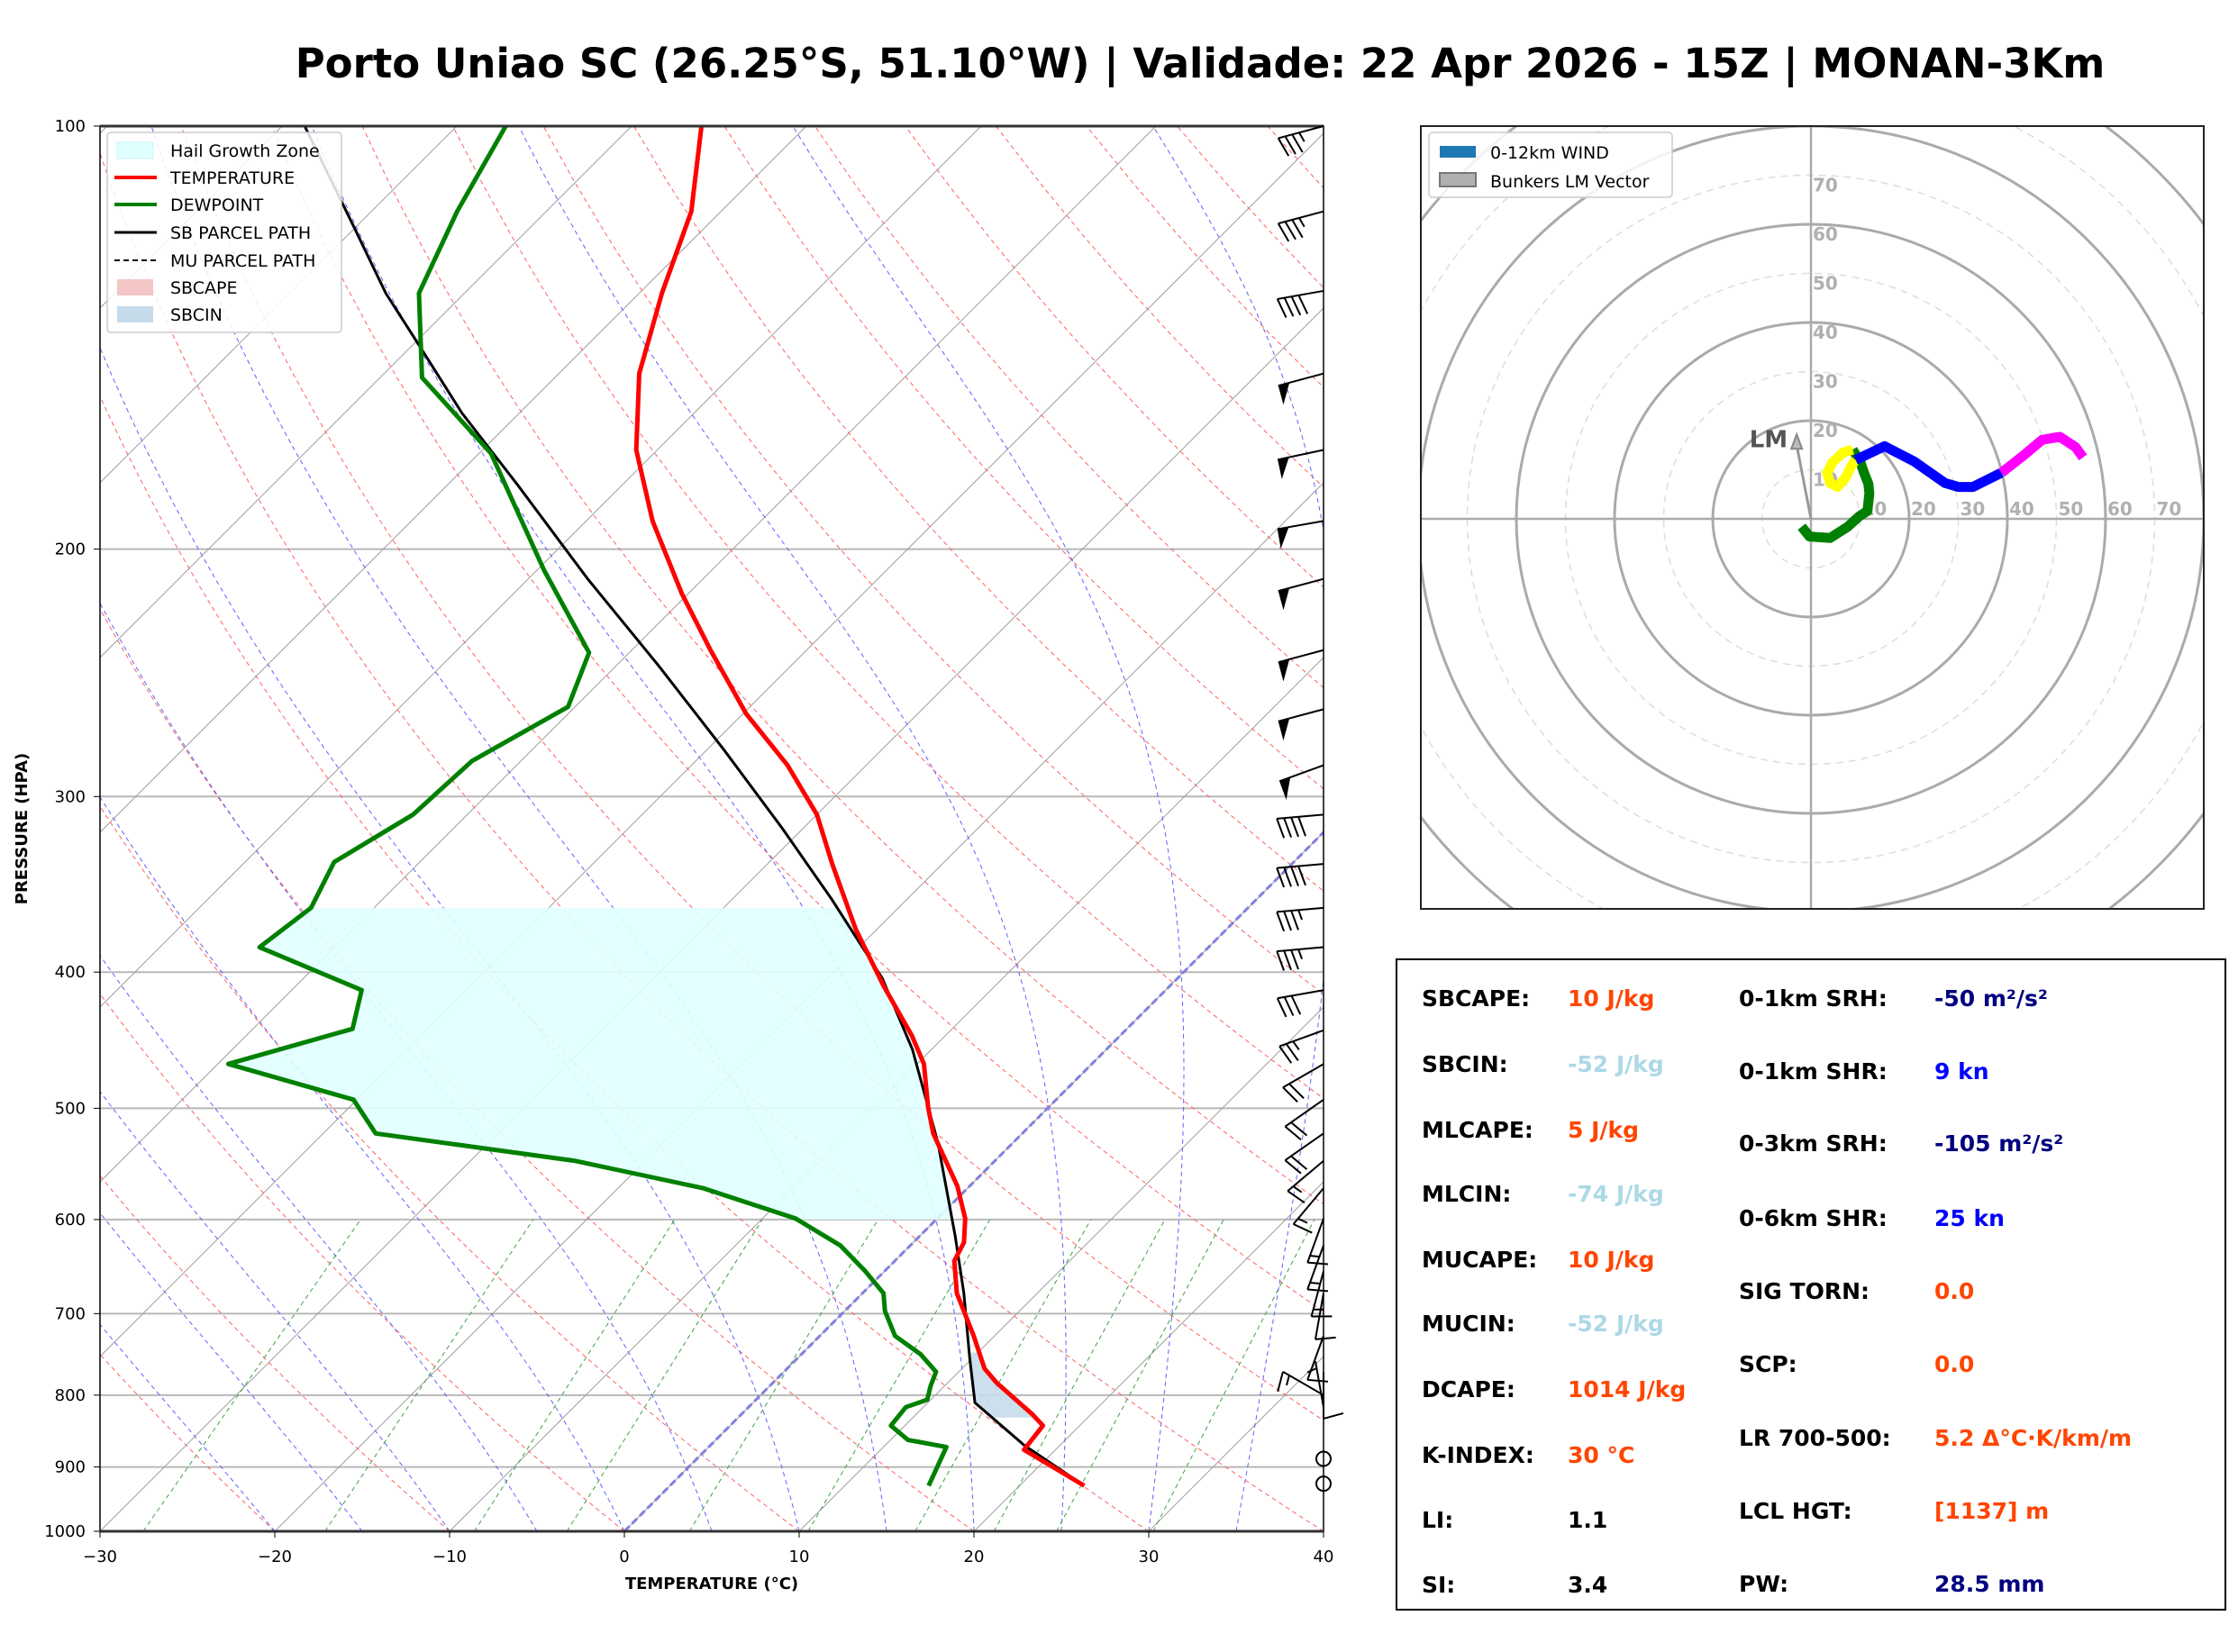 Image resolution: width=2229 pixels, height=1652 pixels. What do you see at coordinates (217, 205) in the screenshot?
I see `legend-label: DEWPOINT` at bounding box center [217, 205].